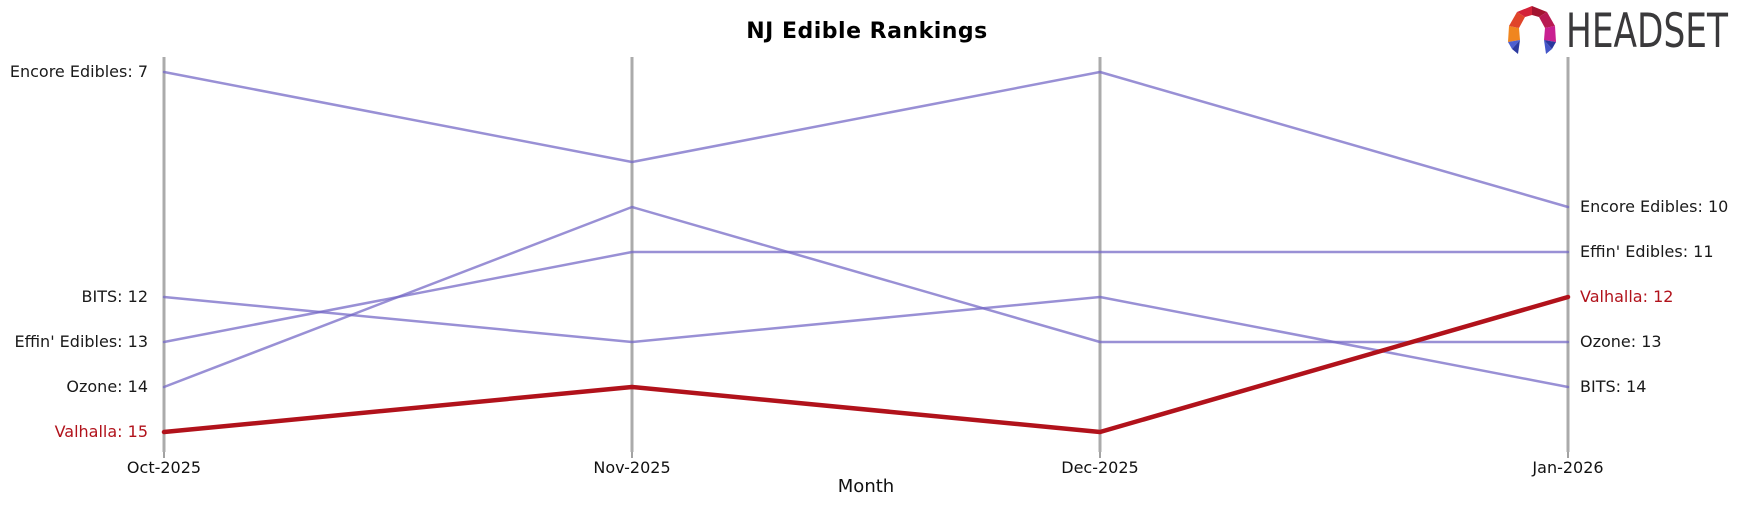  Describe the element at coordinates (1627, 296) in the screenshot. I see `right-rank-label: Valhalla: 12` at that location.